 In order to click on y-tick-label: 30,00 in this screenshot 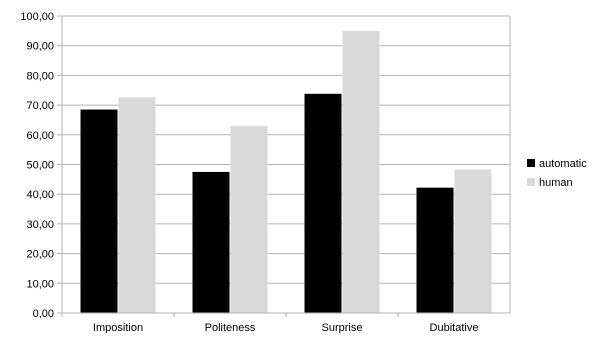, I will do `click(40, 225)`.